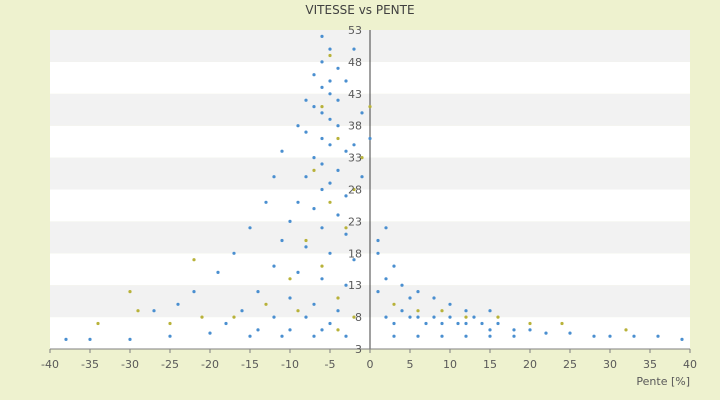 The width and height of the screenshot is (720, 400). Describe the element at coordinates (330, 364) in the screenshot. I see `x-tick-label: -5` at that location.